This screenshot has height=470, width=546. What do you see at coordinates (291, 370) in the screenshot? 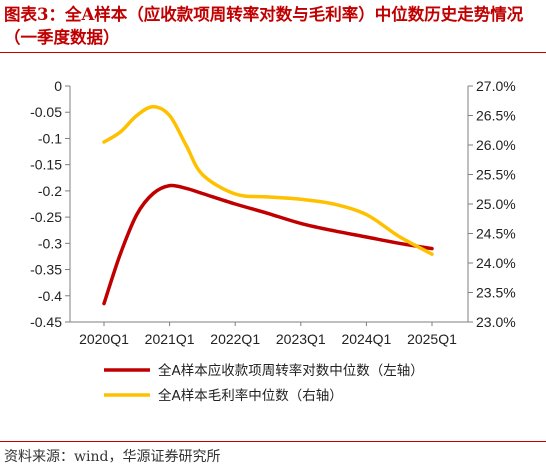
I see `legend-label: 全A样本应收款项周转率对数中位数（左轴）` at bounding box center [291, 370].